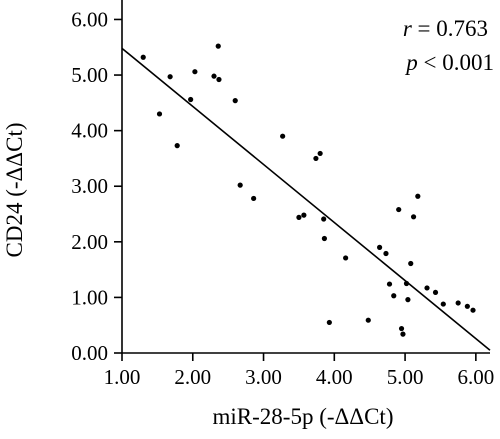 The width and height of the screenshot is (500, 439). I want to click on x-axis-title: miR-28-5p (-ΔΔCt), so click(303, 416).